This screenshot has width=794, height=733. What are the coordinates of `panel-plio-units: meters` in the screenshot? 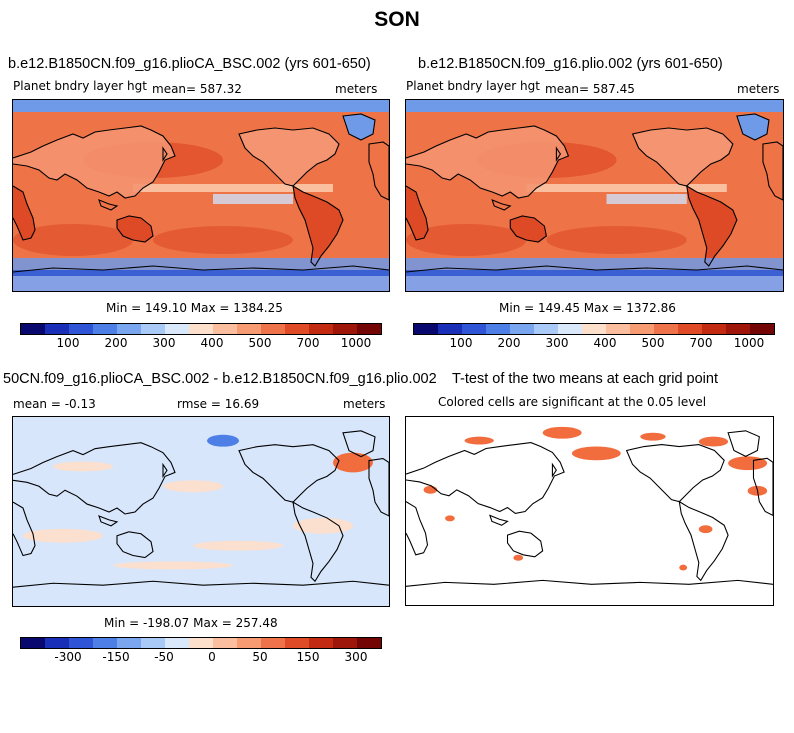 It's located at (758, 89).